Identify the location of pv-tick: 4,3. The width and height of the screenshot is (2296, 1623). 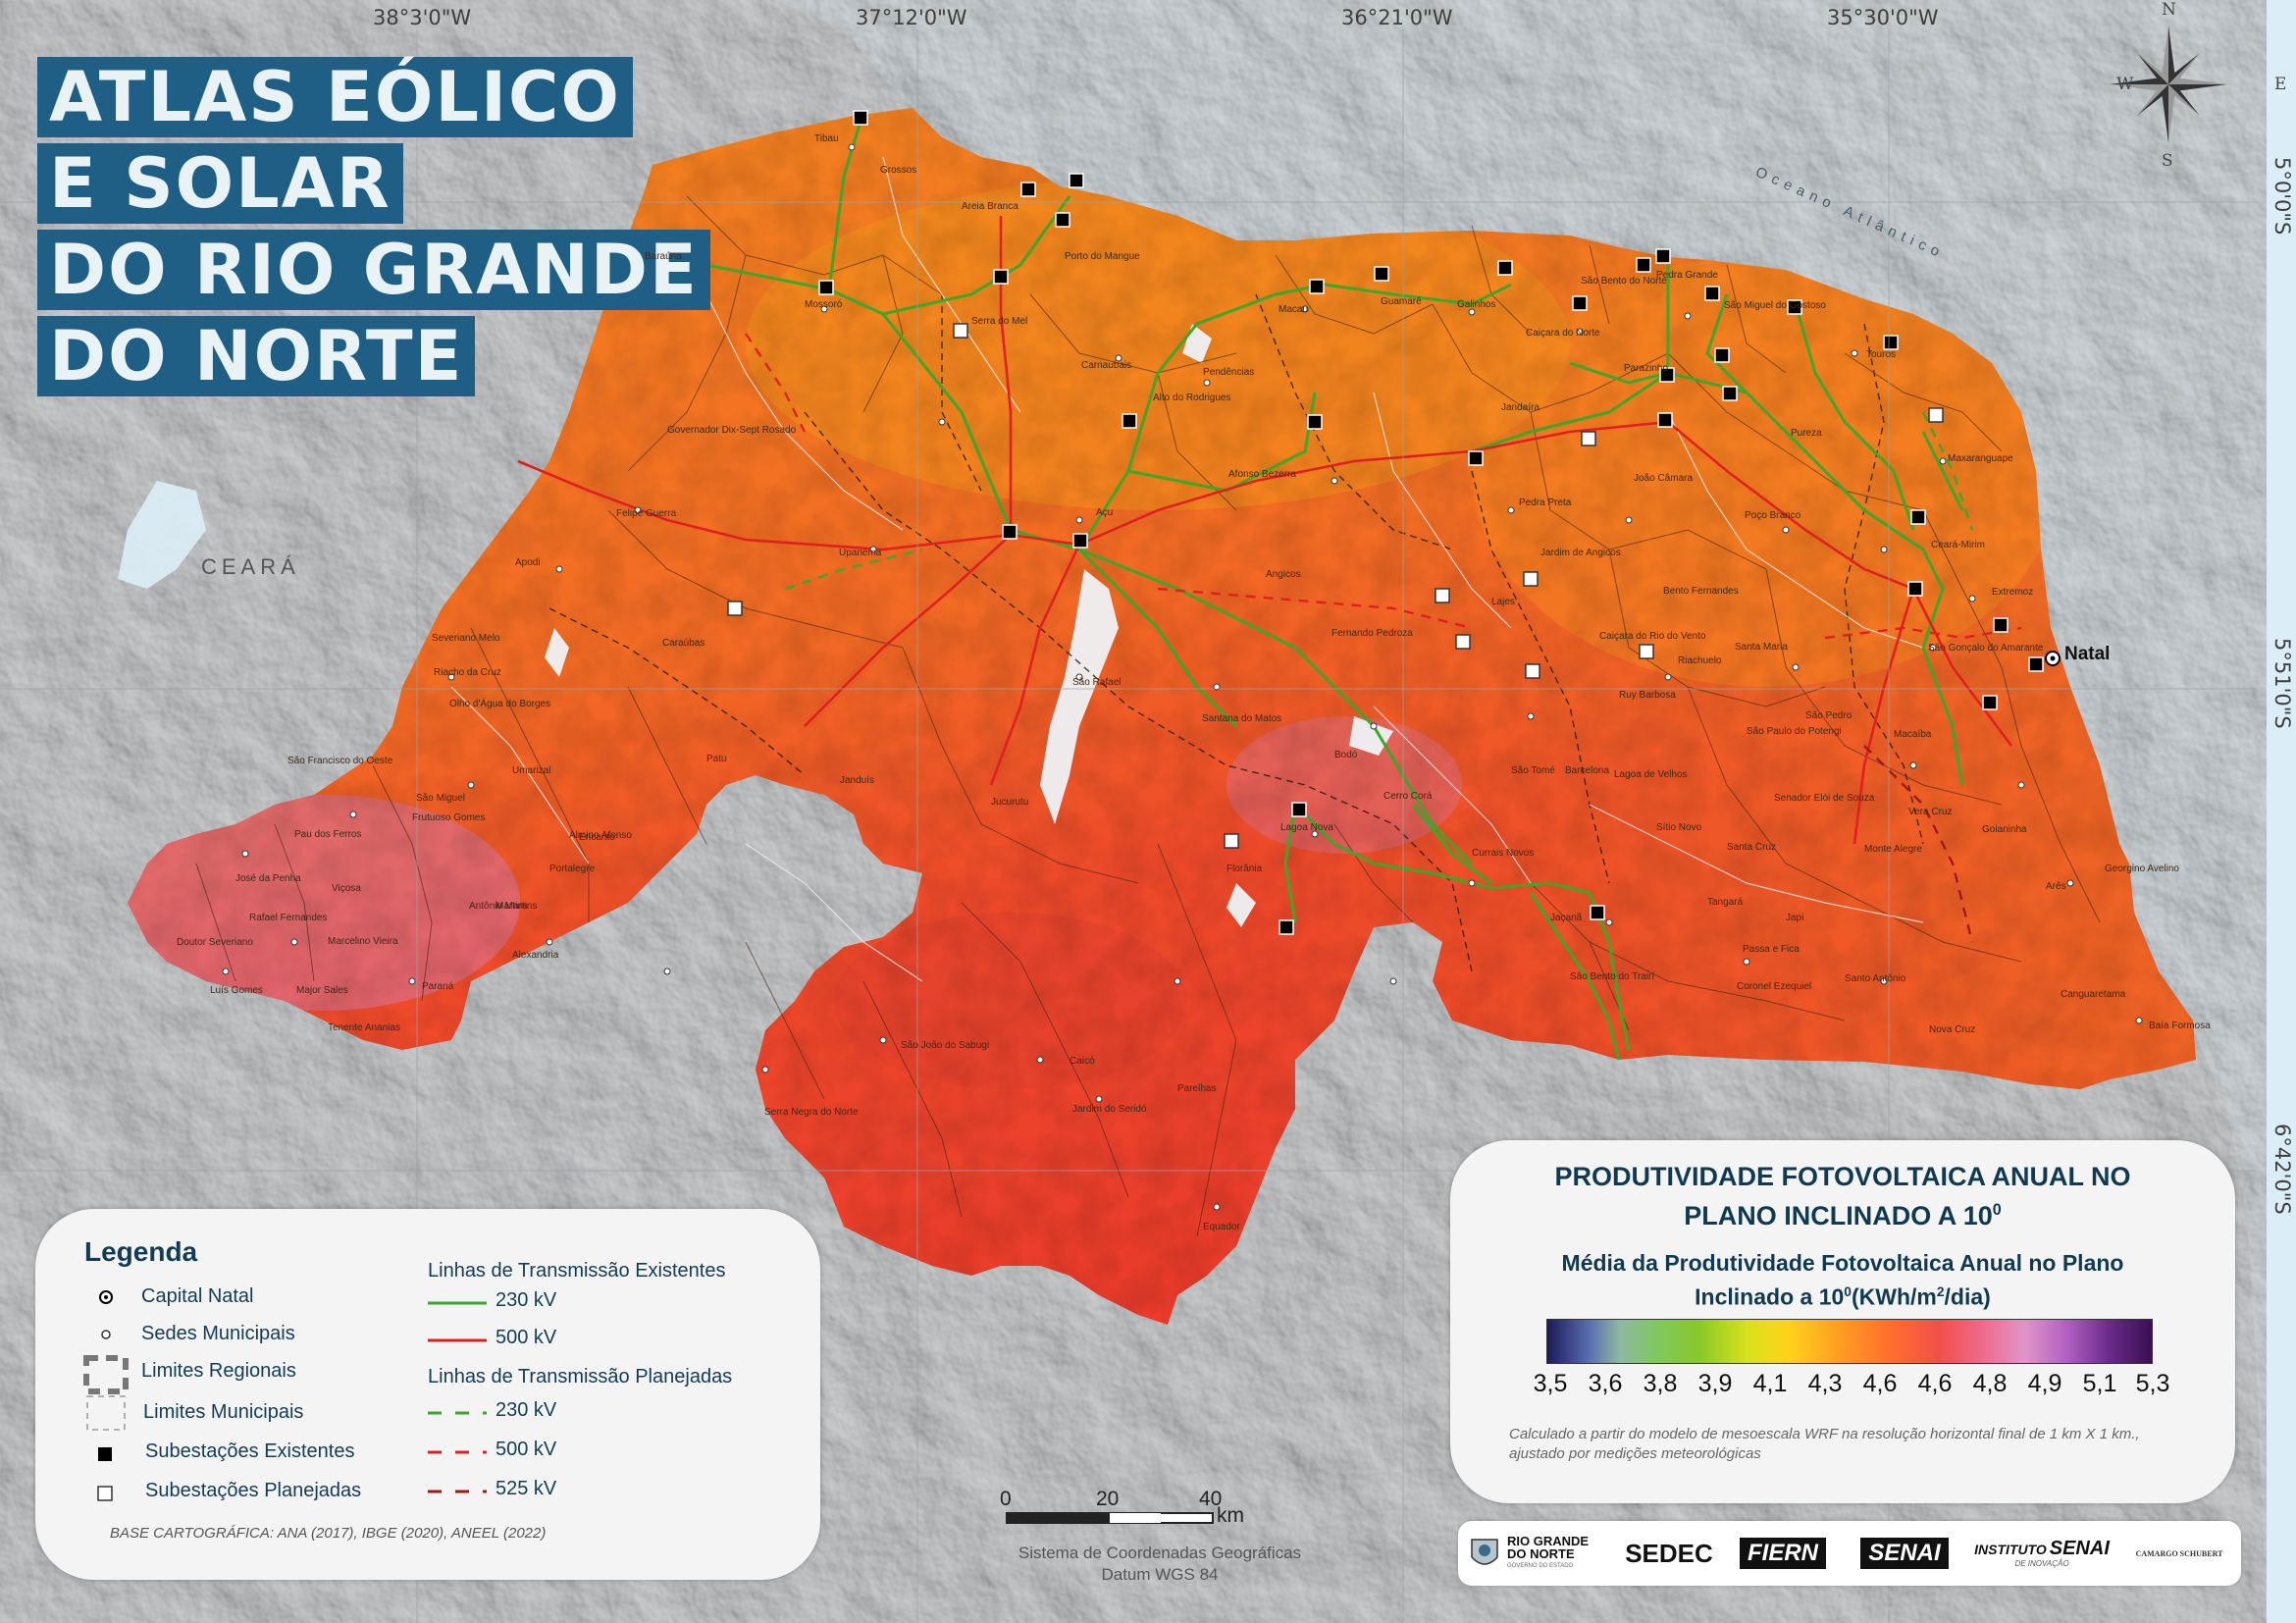
(1825, 1383).